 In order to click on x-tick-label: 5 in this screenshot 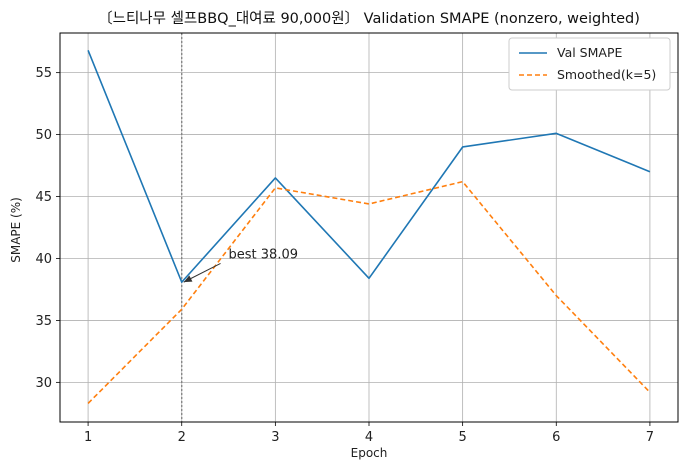, I will do `click(462, 437)`.